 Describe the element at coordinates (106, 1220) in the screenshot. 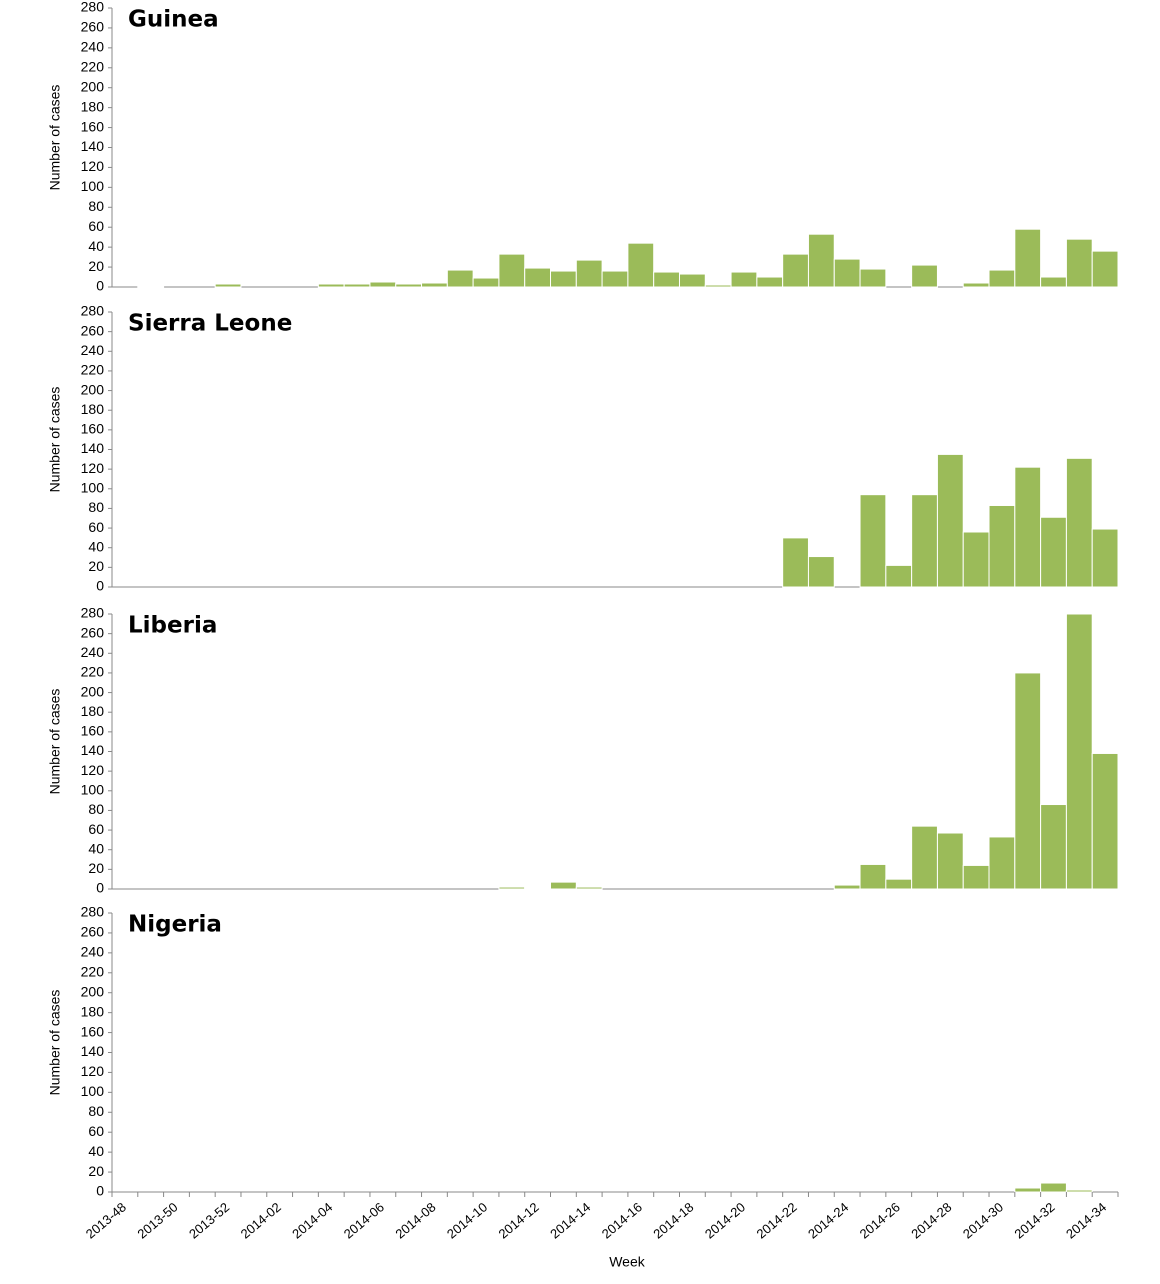

I see `x-tick-label: 2013-48` at that location.